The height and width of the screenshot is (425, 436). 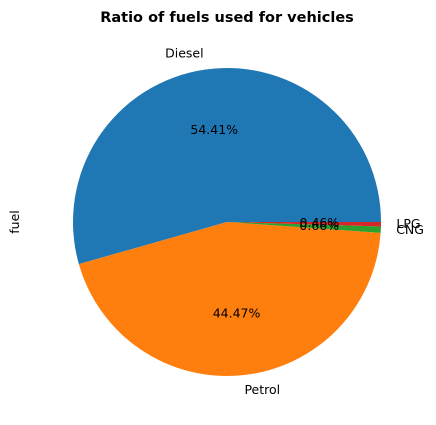 What do you see at coordinates (237, 312) in the screenshot?
I see `pct-label-petrol: 44.47%` at bounding box center [237, 312].